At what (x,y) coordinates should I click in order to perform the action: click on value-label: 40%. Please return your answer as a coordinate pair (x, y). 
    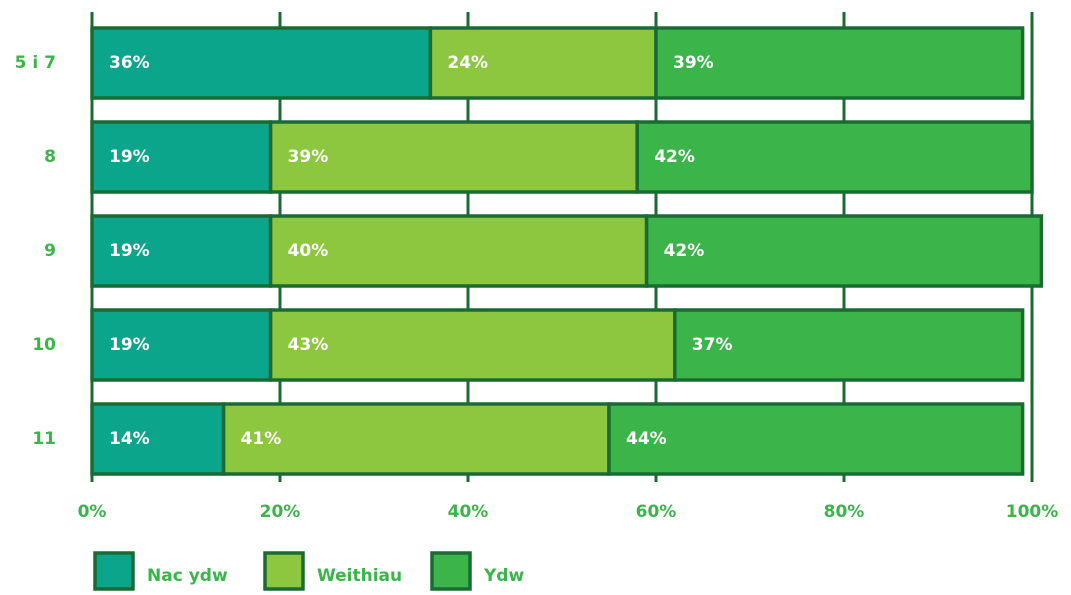
    Looking at the image, I should click on (308, 251).